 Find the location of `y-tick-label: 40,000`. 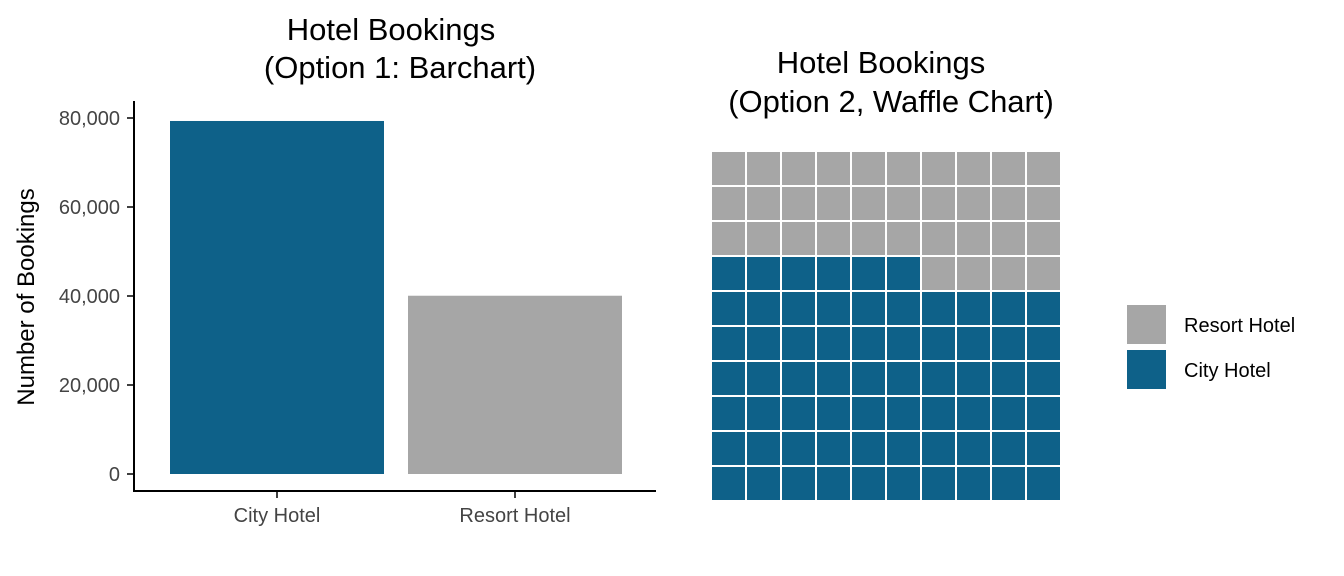

y-tick-label: 40,000 is located at coordinates (89, 297).